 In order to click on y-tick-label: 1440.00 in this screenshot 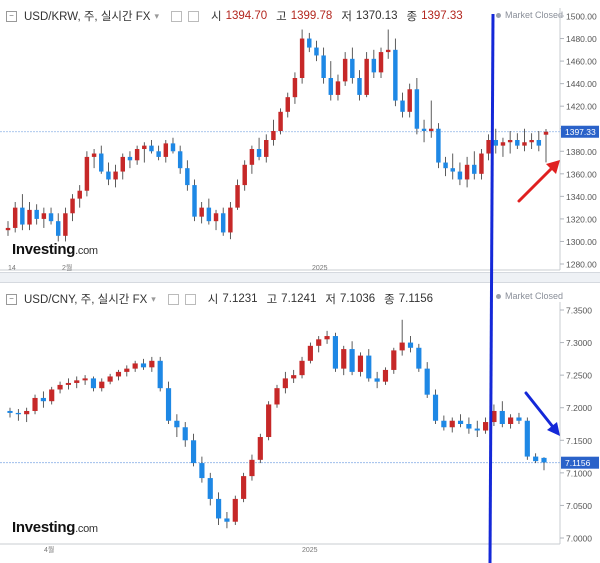, I will do `click(581, 84)`.